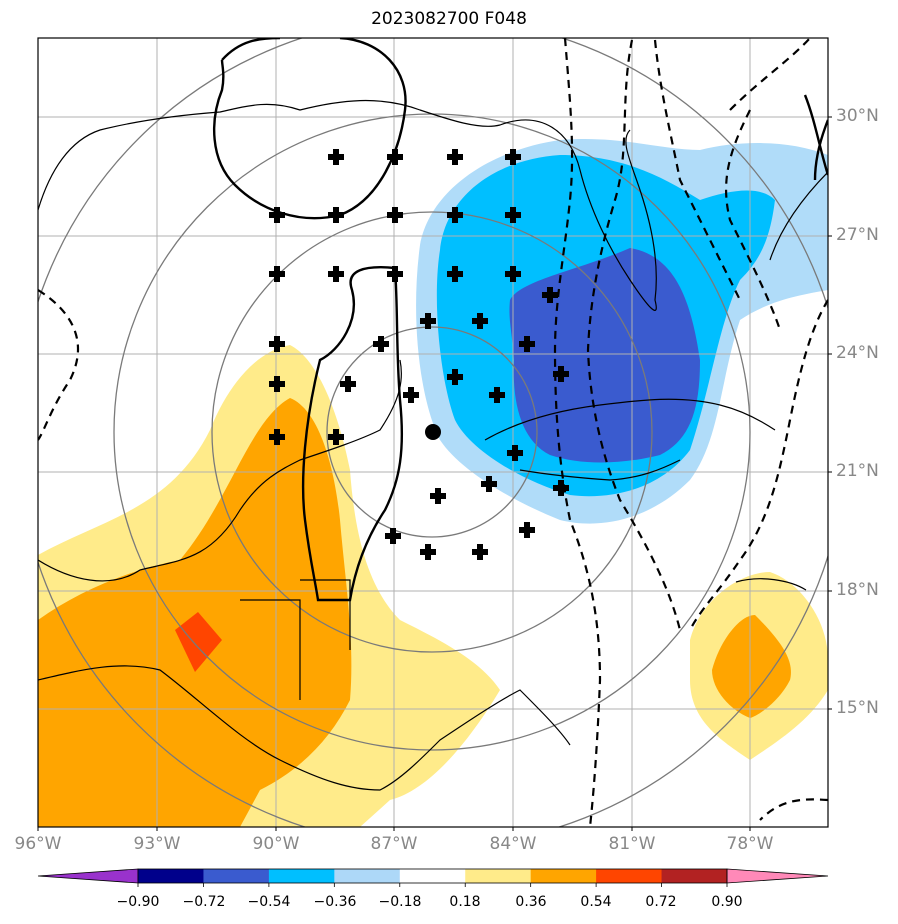 The width and height of the screenshot is (898, 924). I want to click on colorbar, so click(433, 877).